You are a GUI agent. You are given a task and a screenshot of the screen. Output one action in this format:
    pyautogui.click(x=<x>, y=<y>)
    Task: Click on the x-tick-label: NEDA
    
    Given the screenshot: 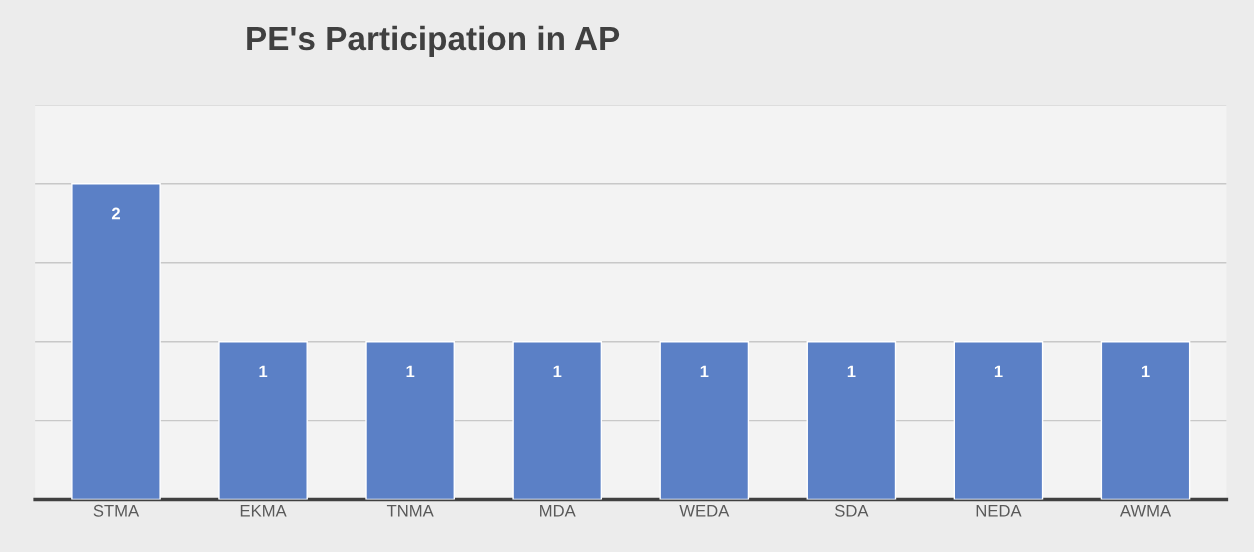 What is the action you would take?
    pyautogui.click(x=999, y=511)
    